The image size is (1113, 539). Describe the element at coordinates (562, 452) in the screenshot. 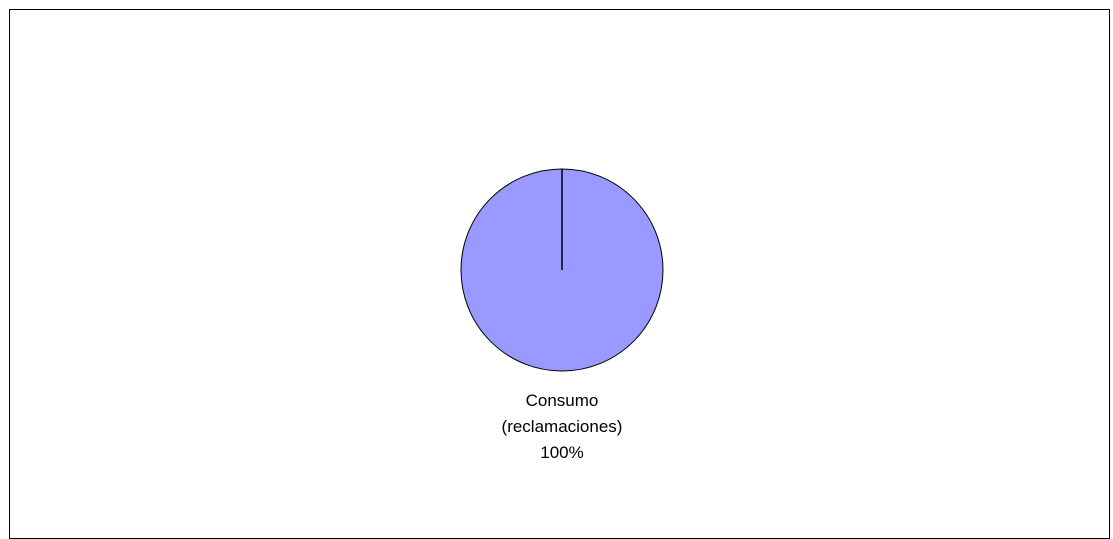

I see `slice-label-percent: 100%` at that location.